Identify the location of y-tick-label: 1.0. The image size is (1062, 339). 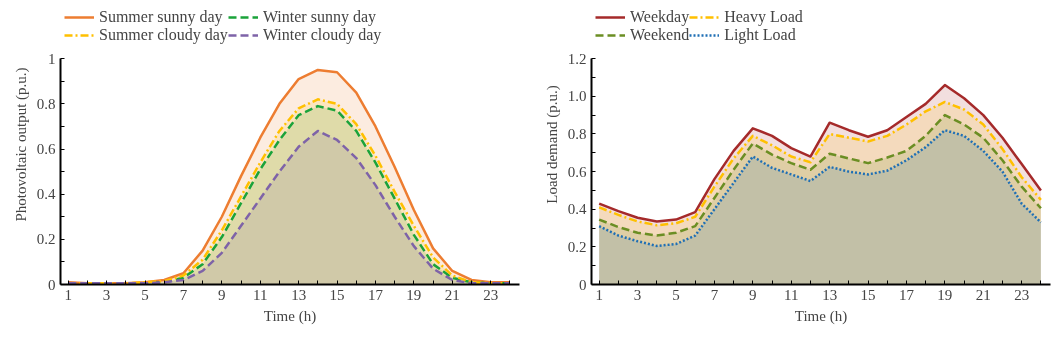
(577, 96).